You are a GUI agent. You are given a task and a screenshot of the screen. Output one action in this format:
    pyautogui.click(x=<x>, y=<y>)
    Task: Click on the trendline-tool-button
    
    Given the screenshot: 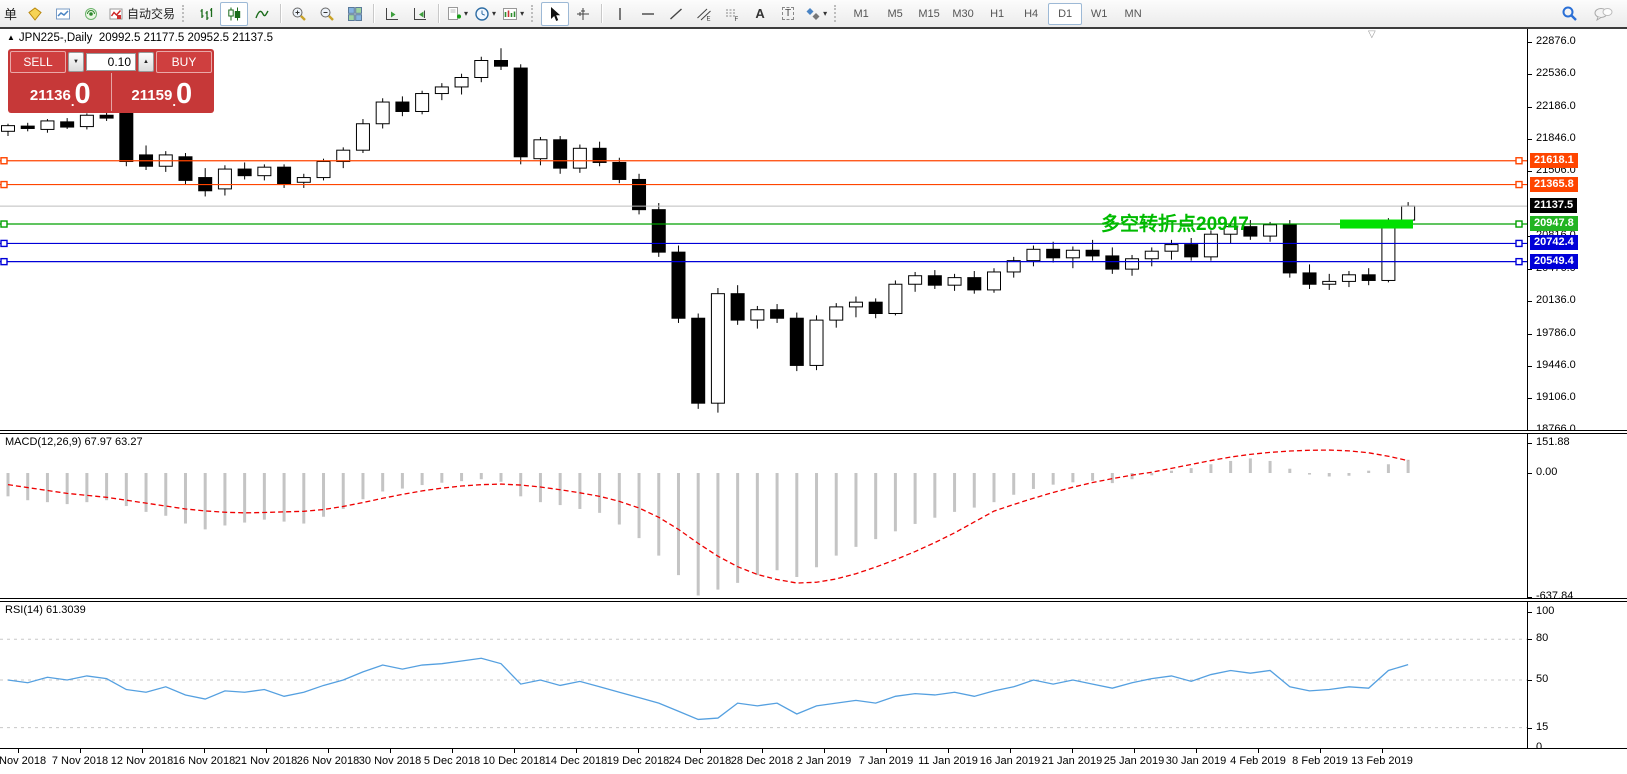 What is the action you would take?
    pyautogui.click(x=676, y=14)
    